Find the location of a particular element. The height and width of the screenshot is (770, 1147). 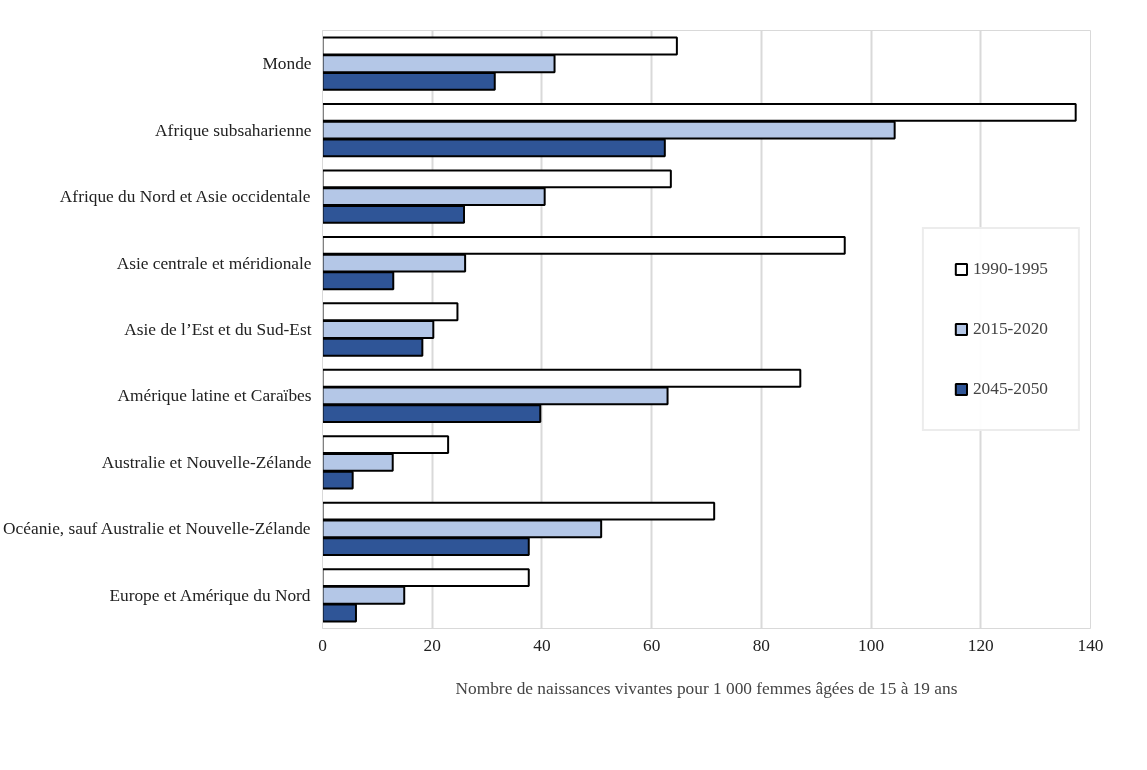

x-axis-title: Nombre de naissances vivantes pour 1 000 femmes âgées de 15 à 19 ans is located at coordinates (706, 688).